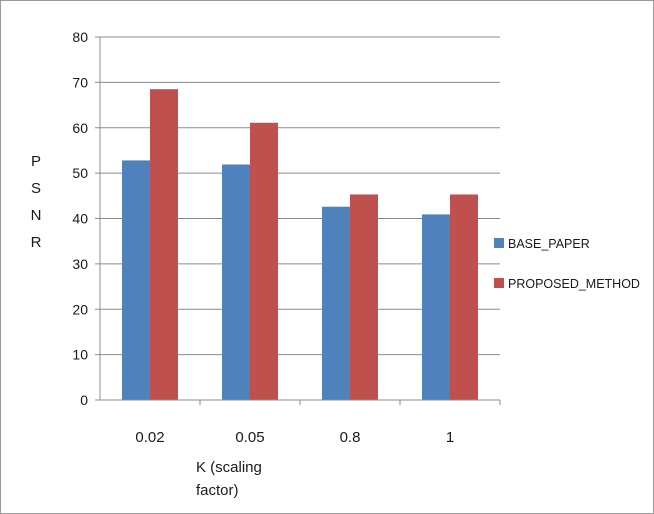 The height and width of the screenshot is (514, 654). I want to click on x-axis-label-line: factor), so click(217, 490).